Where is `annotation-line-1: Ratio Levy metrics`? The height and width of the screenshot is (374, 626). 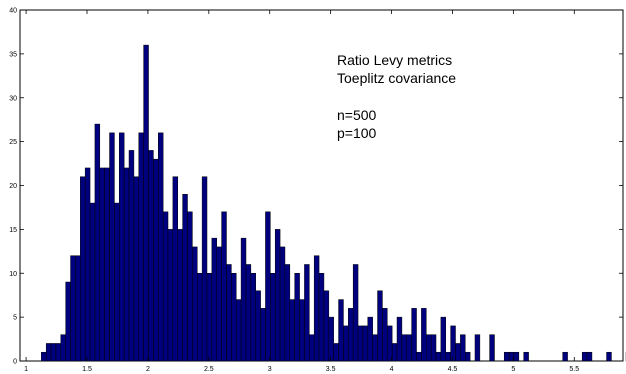
annotation-line-1: Ratio Levy metrics is located at coordinates (394, 60).